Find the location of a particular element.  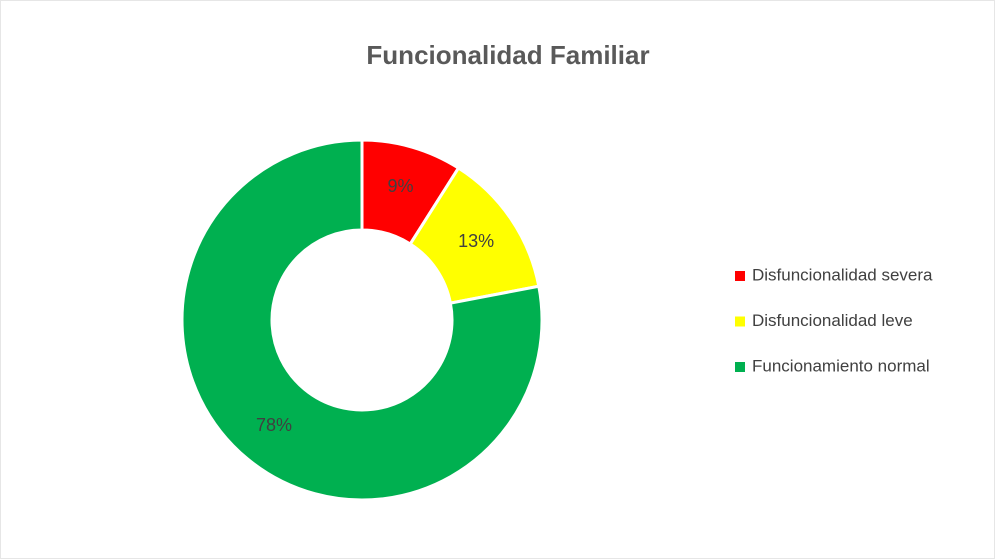

data-label: 13% is located at coordinates (476, 241).